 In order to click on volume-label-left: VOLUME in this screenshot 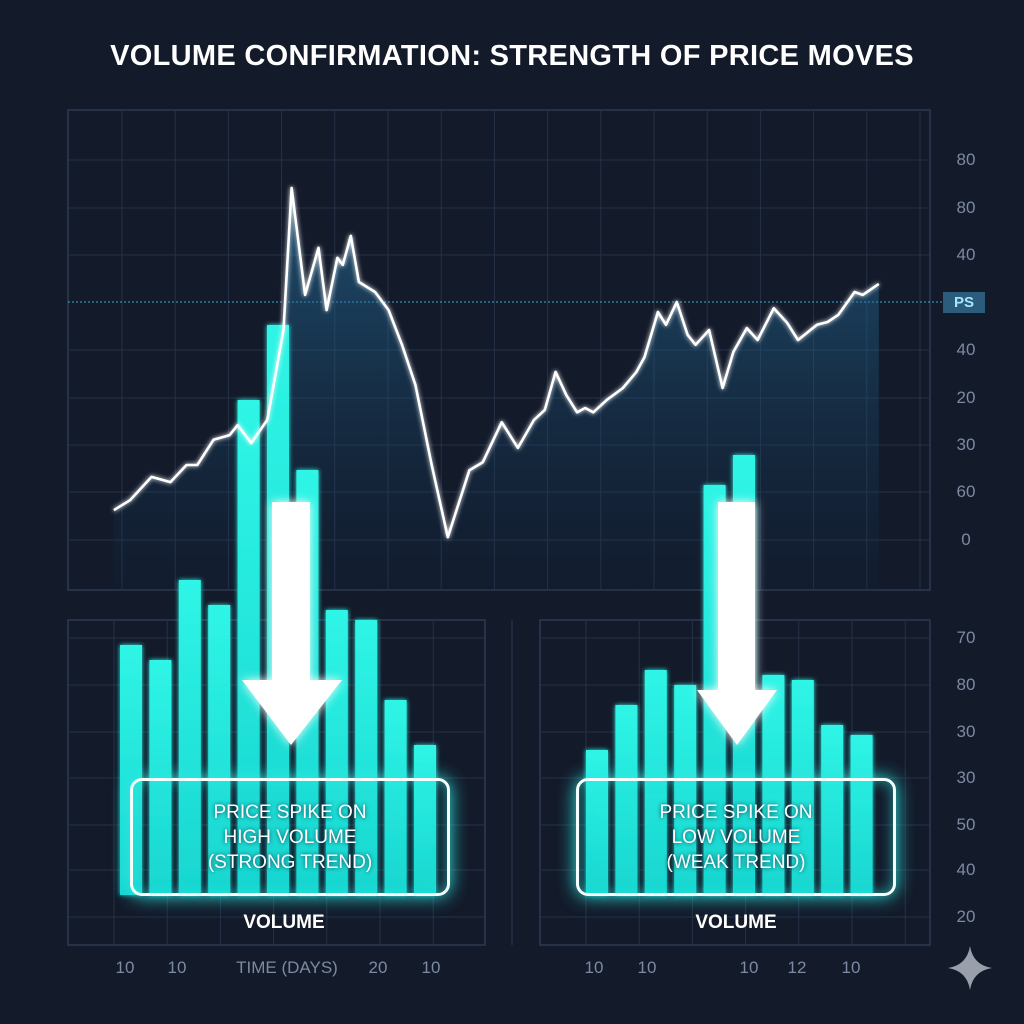, I will do `click(284, 922)`.